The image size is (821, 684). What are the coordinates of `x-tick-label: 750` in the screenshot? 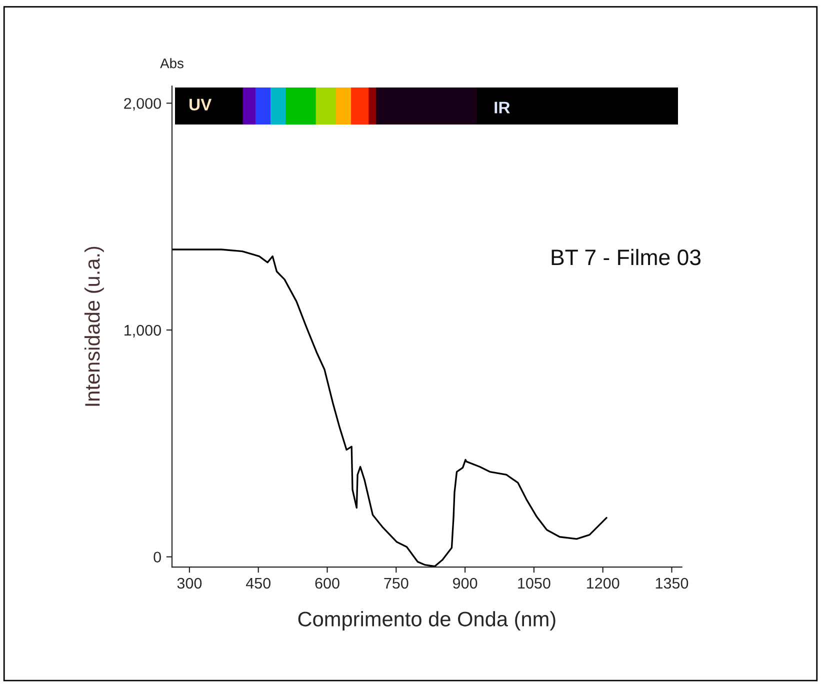 It's located at (396, 583).